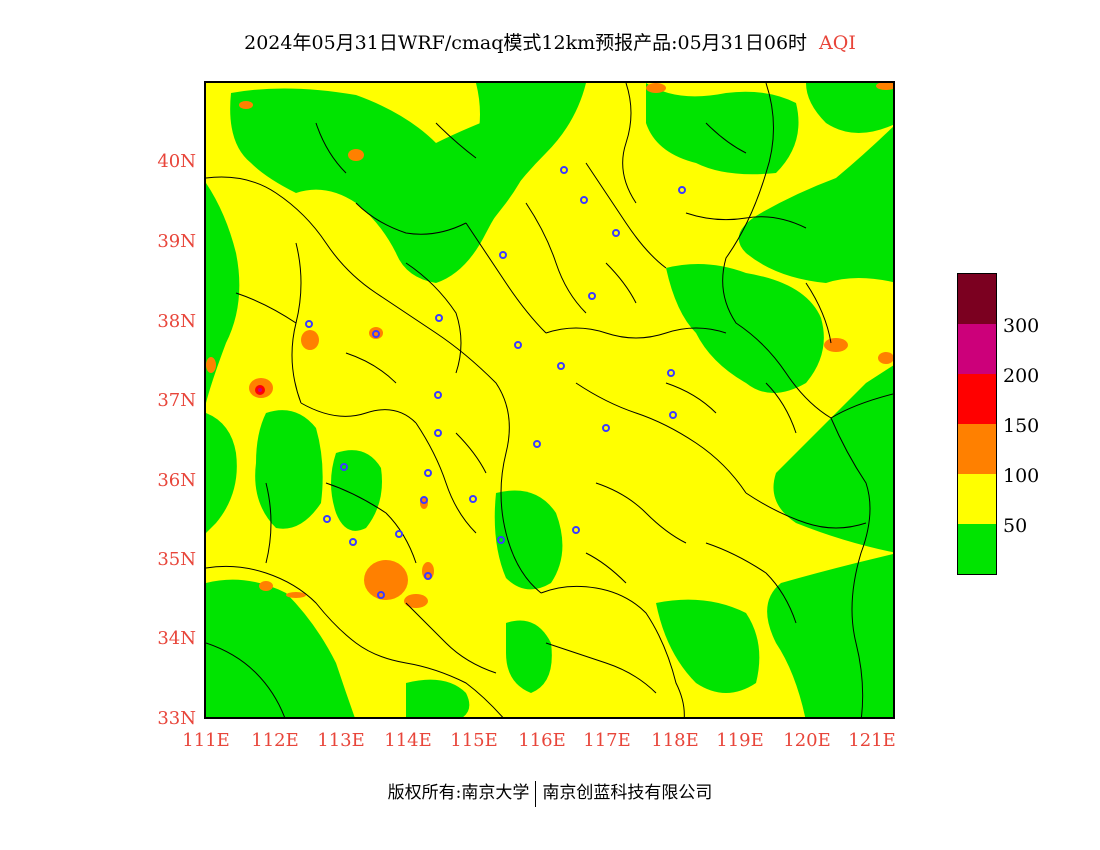  Describe the element at coordinates (1021, 376) in the screenshot. I see `legend-label-200: 200` at that location.